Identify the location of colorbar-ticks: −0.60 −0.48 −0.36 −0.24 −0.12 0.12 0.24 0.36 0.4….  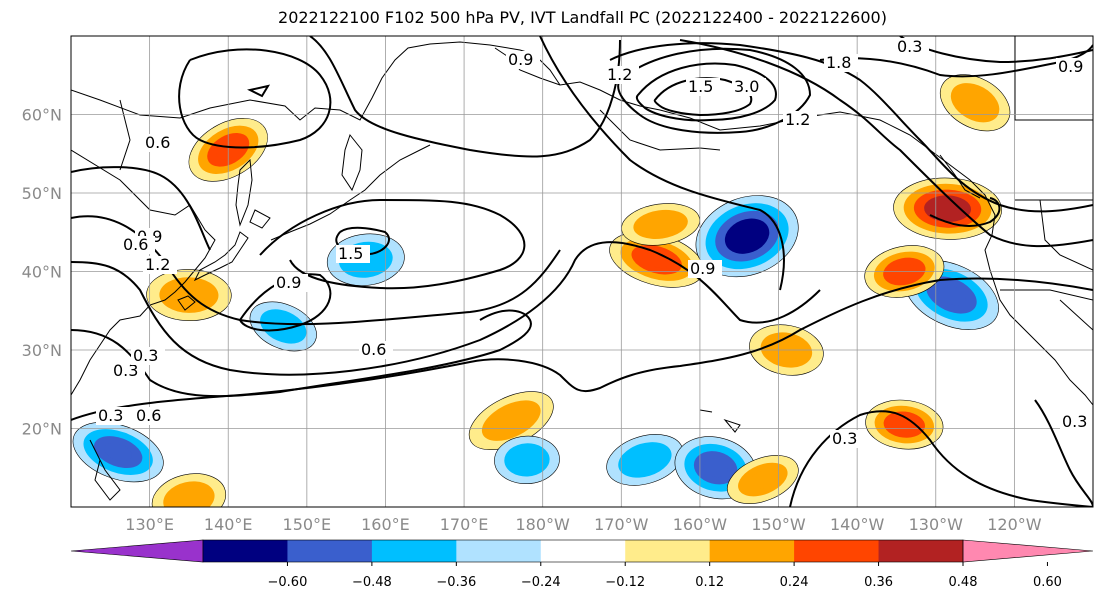
(665, 576).